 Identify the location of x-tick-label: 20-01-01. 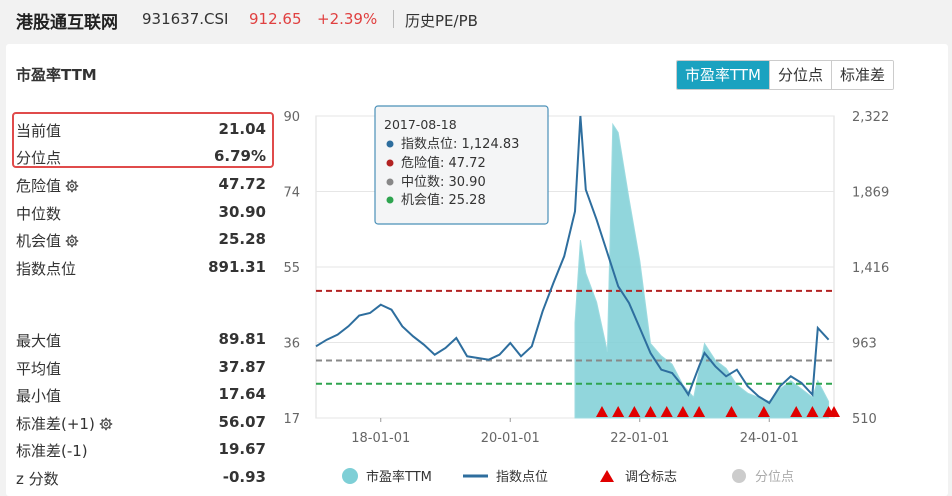
(510, 438).